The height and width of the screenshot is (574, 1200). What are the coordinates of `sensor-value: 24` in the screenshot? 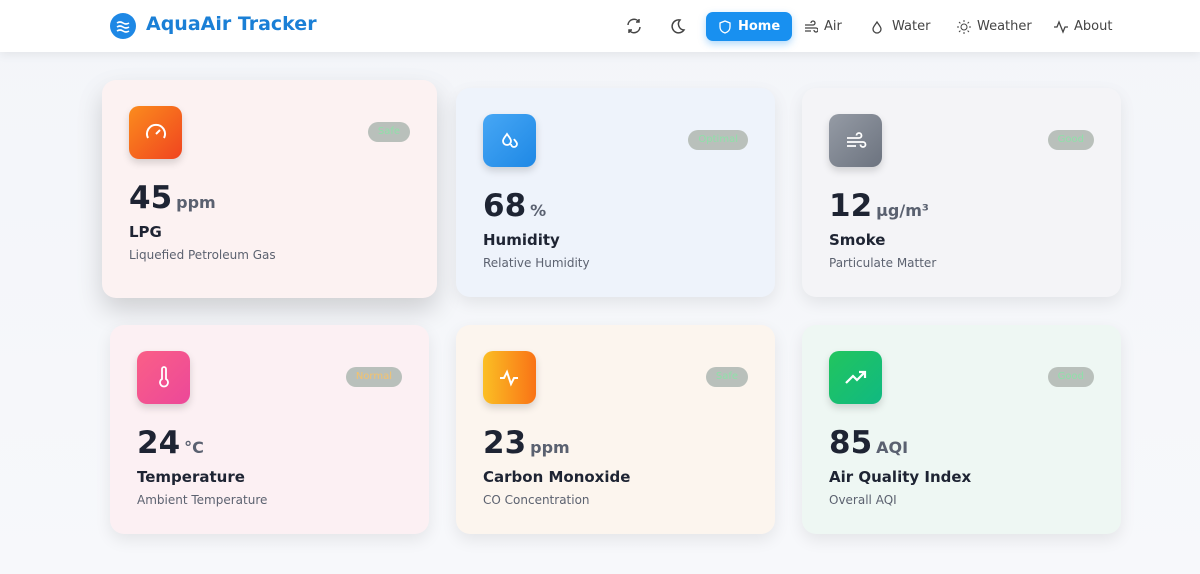 It's located at (159, 443).